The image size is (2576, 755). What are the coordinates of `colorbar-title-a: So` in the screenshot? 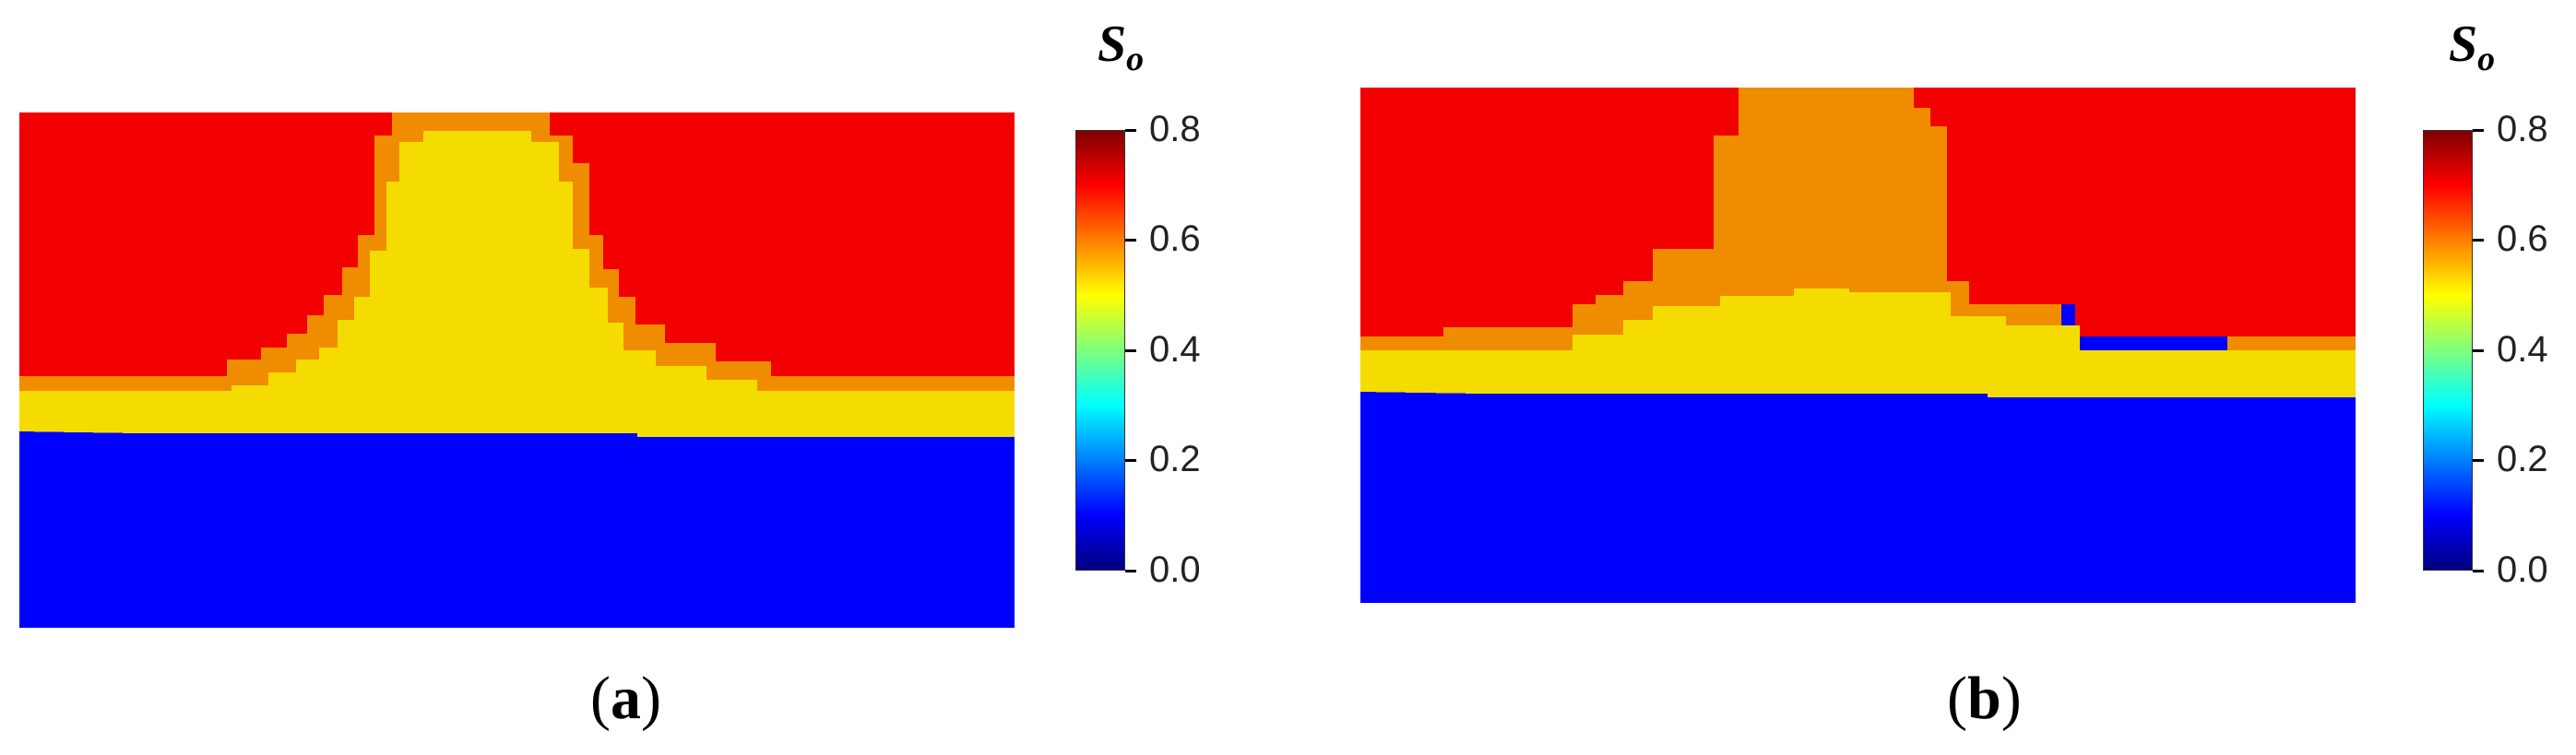 It's located at (1121, 47).